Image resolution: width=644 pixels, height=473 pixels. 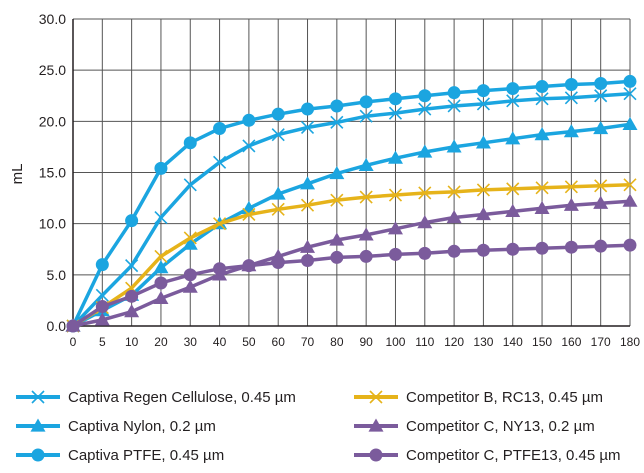 What do you see at coordinates (155, 397) in the screenshot?
I see `legend-item: Captiva Regen Cellulose, 0.45 µm` at bounding box center [155, 397].